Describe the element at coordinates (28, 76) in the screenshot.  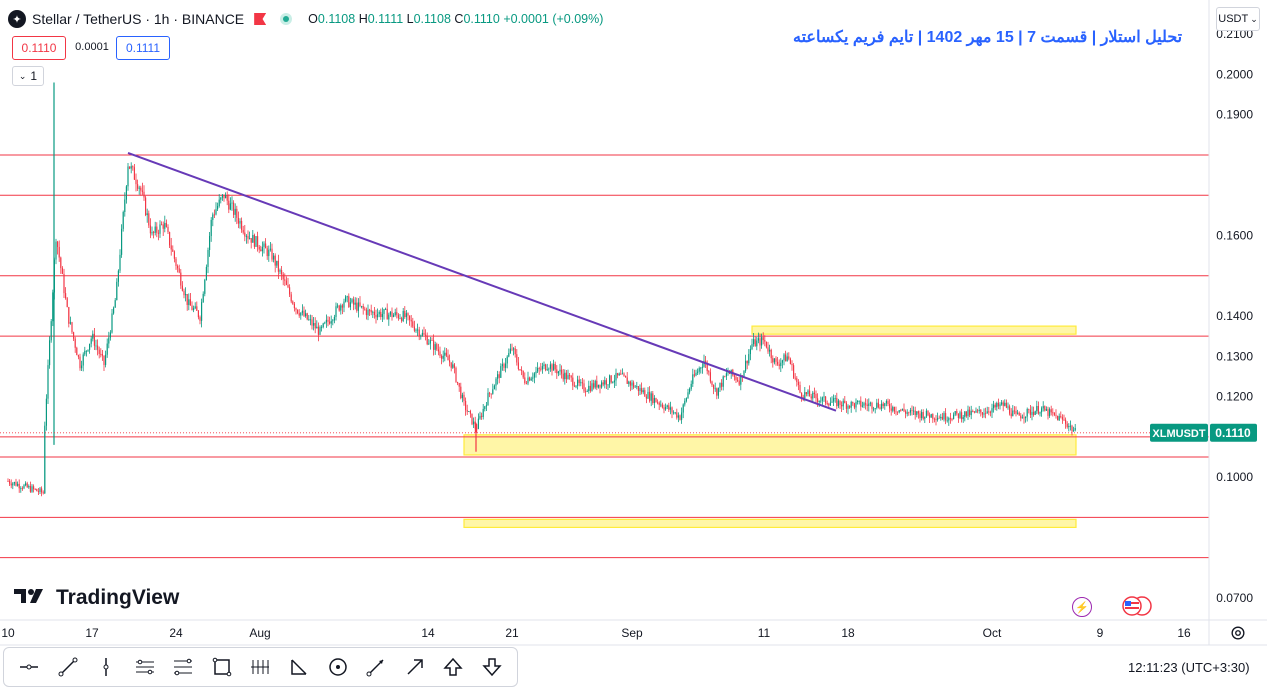
I see `collapse-indicators-button: ⌄ 1` at that location.